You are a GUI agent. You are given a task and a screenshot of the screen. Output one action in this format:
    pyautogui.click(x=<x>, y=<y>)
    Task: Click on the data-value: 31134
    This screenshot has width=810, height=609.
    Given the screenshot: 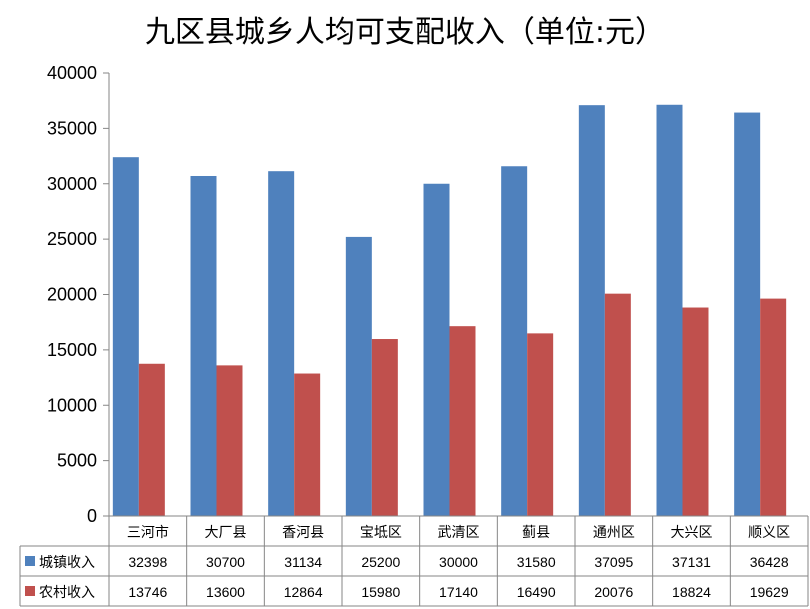 What is the action you would take?
    pyautogui.click(x=303, y=562)
    